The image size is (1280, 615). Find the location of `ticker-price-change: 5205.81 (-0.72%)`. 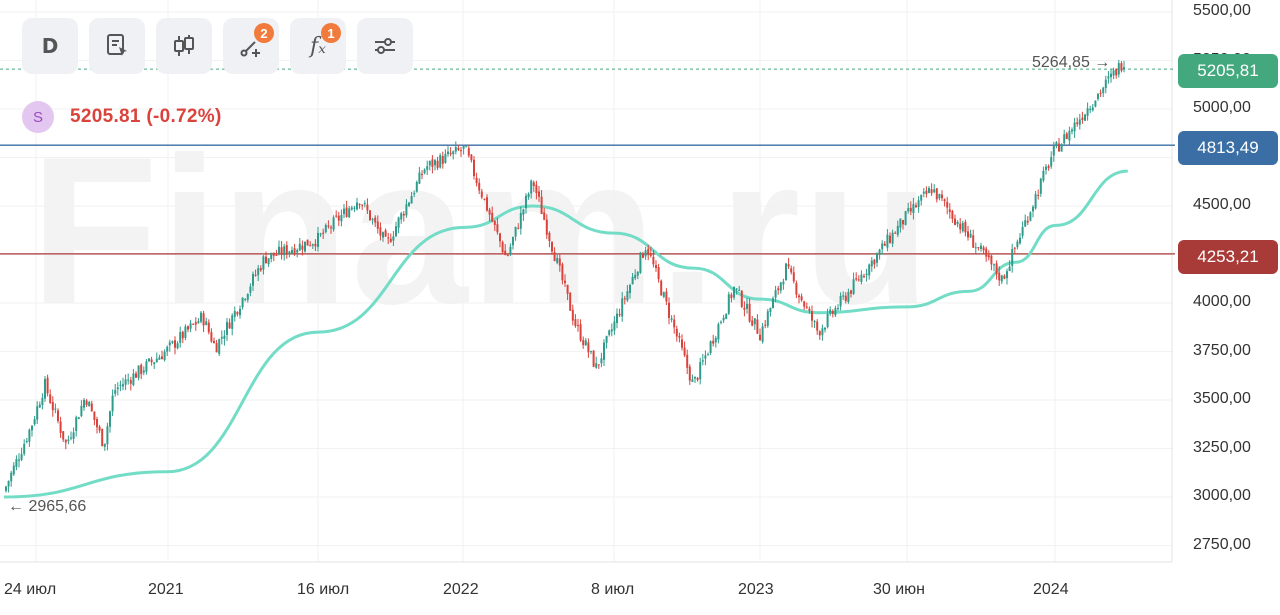

ticker-price-change: 5205.81 (-0.72%) is located at coordinates (146, 116).